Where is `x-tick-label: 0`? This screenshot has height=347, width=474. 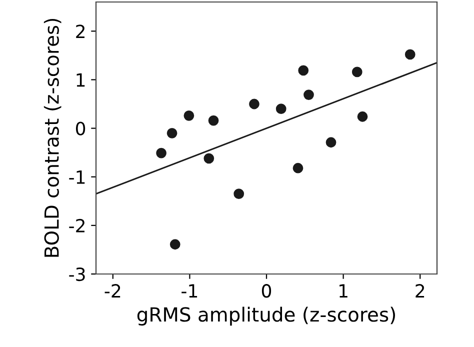 x-tick-label: 0 is located at coordinates (267, 291).